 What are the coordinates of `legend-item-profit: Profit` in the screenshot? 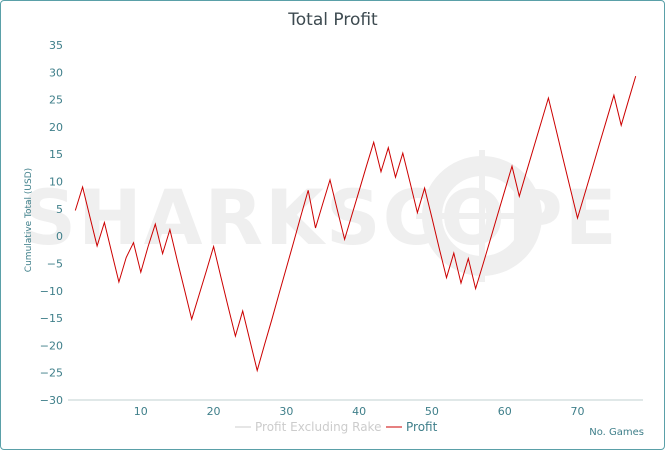 It's located at (412, 427).